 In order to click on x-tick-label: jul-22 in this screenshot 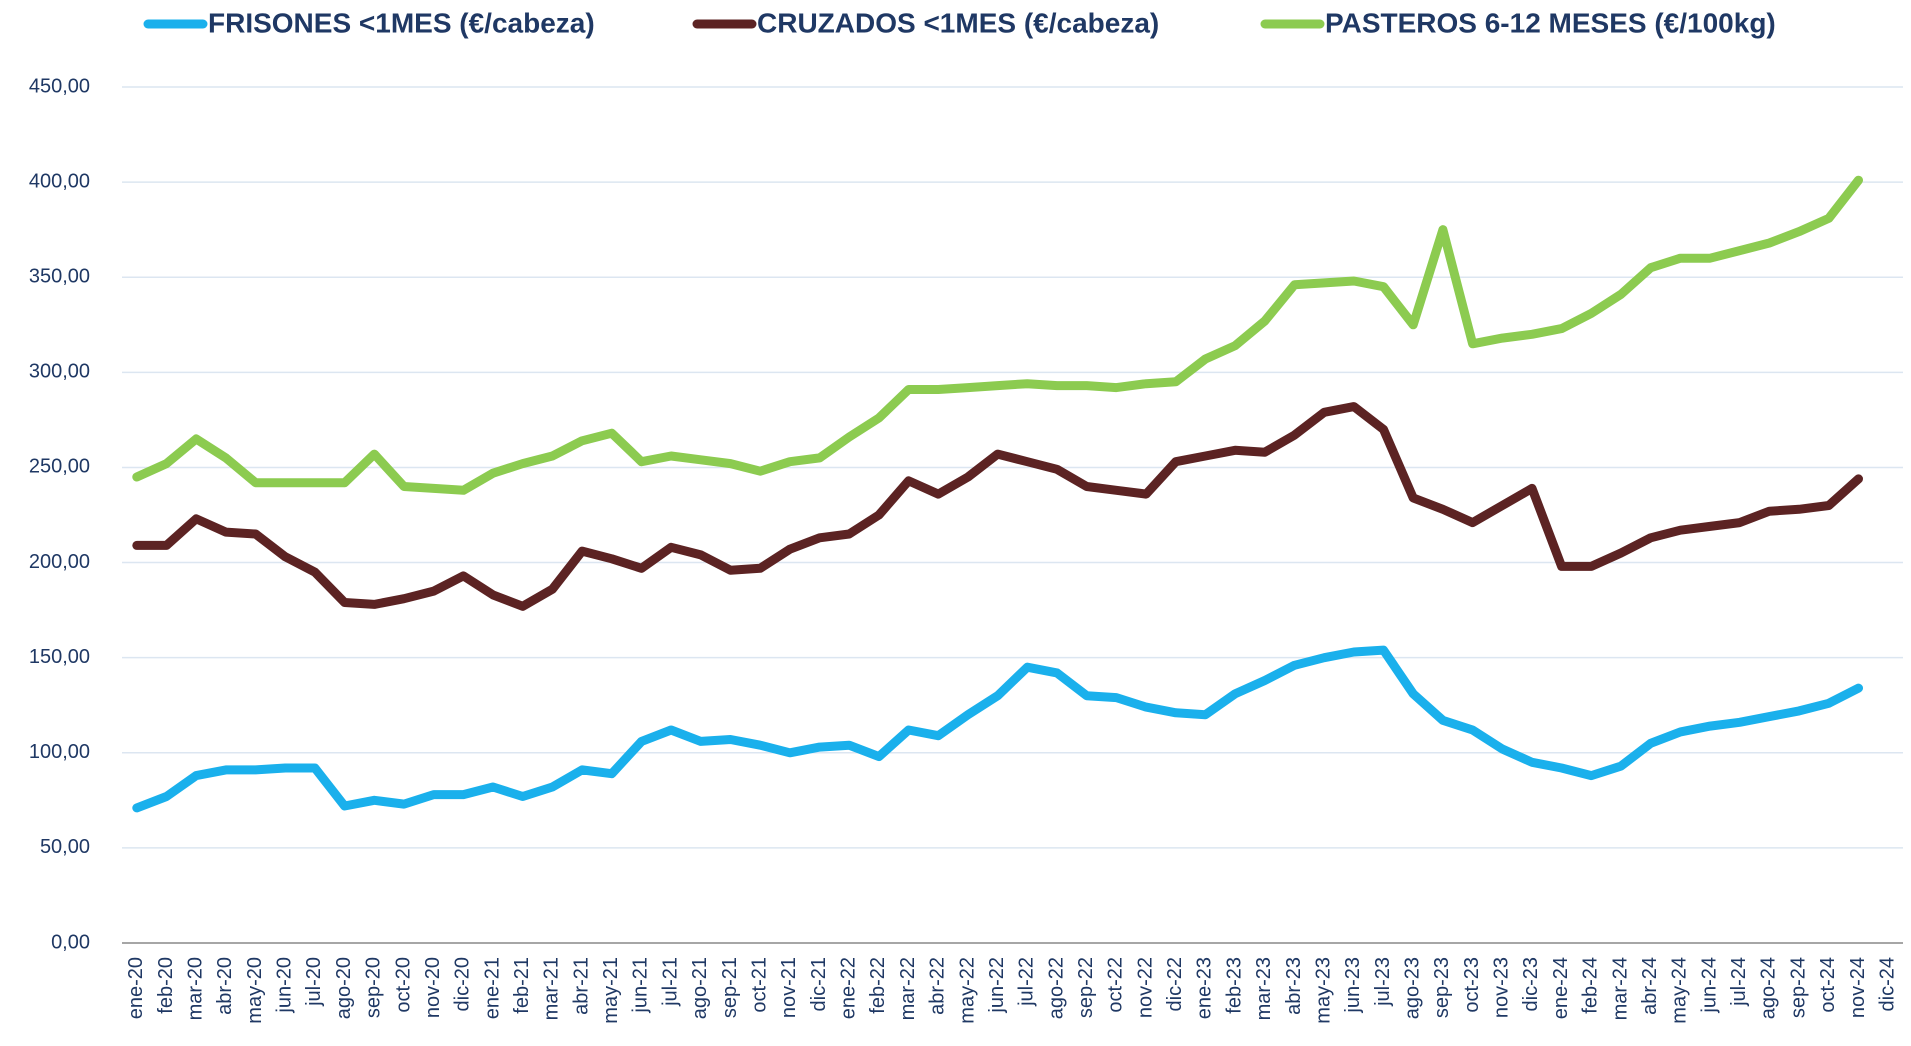, I will do `click(1027, 982)`.